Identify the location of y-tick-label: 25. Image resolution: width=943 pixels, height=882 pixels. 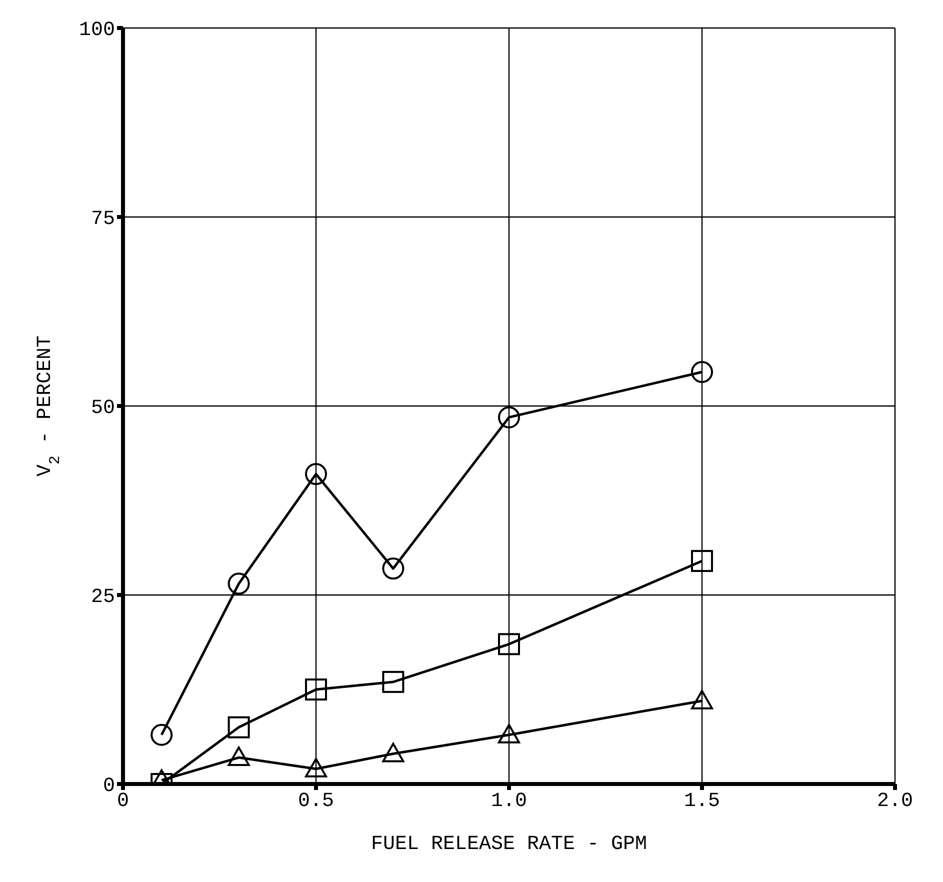
(102, 598).